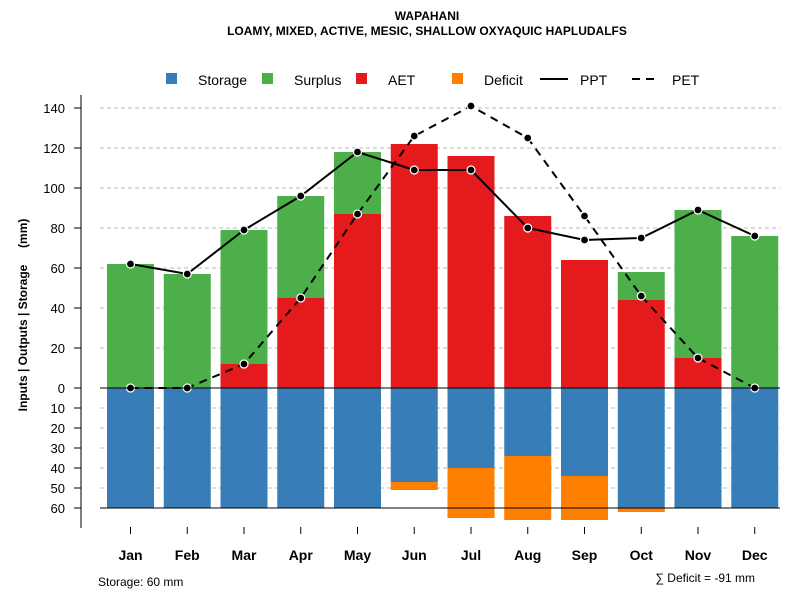  I want to click on x-tick-label: Jan, so click(130, 555).